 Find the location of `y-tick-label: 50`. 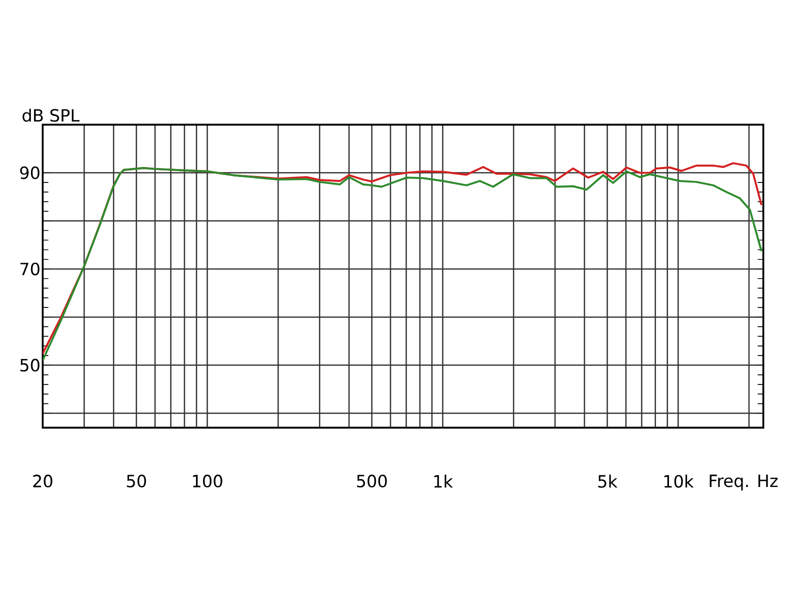

y-tick-label: 50 is located at coordinates (30, 365).